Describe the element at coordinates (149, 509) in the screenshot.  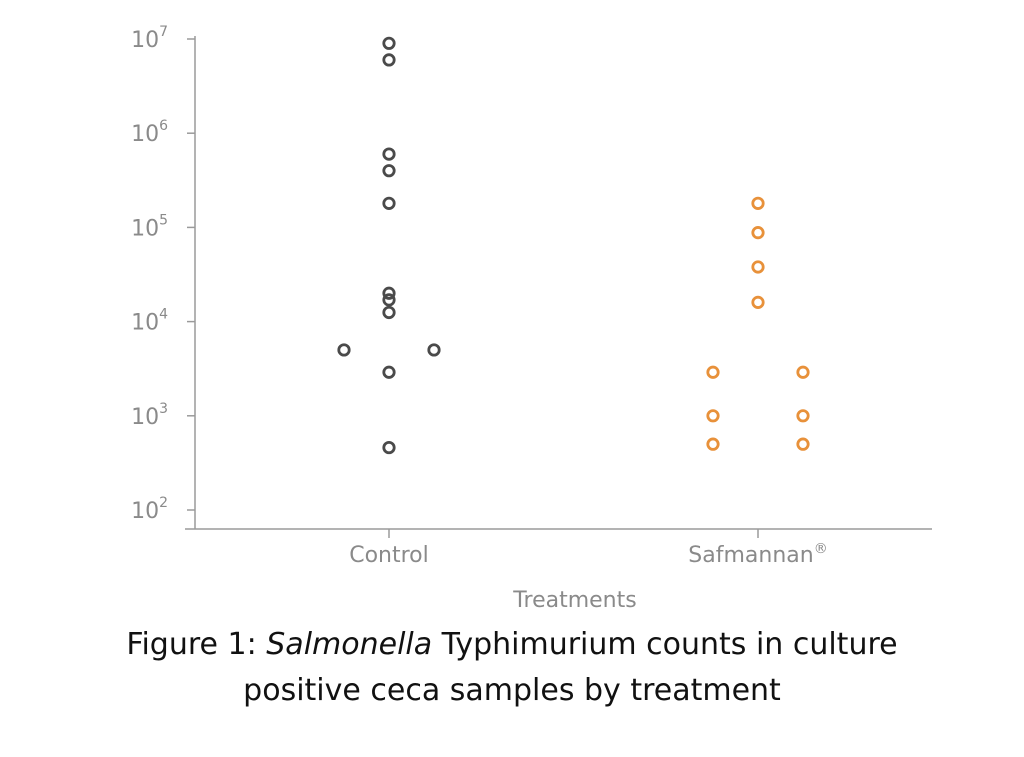
I see `y-tick-label: 10²` at that location.